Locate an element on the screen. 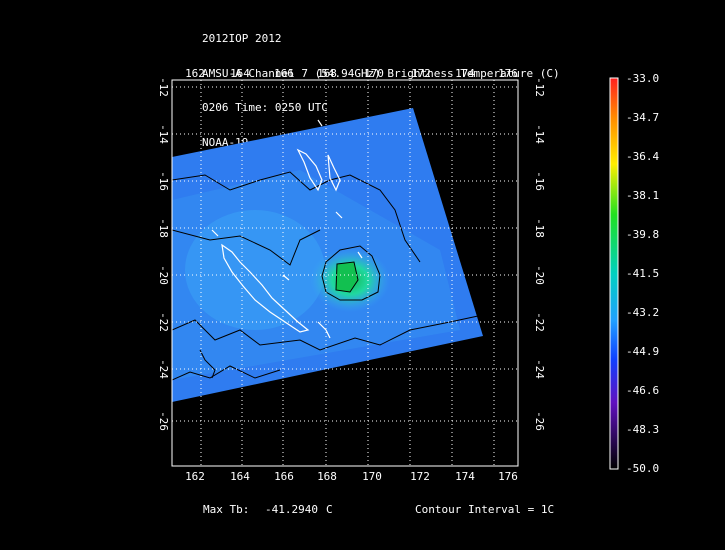 The height and width of the screenshot is (550, 725). longitude-labels-bottom: 162 164 166 168 170 172 174 176 is located at coordinates (351, 476).